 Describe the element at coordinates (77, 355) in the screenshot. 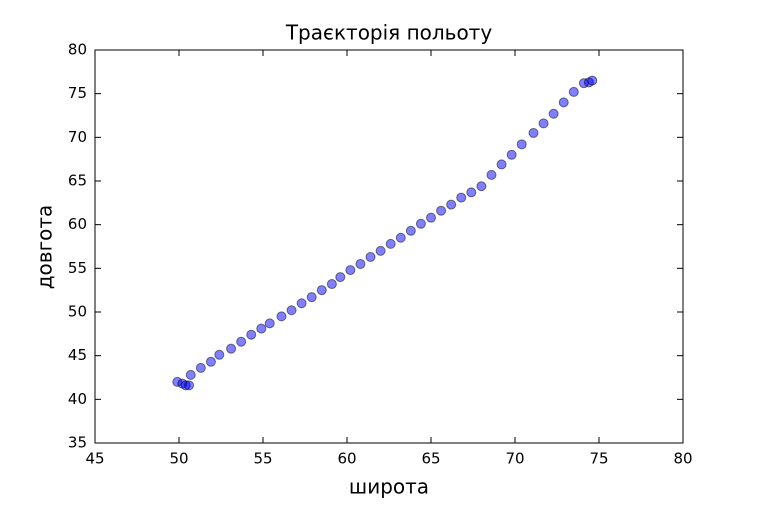

I see `y-tick-label: 45` at that location.